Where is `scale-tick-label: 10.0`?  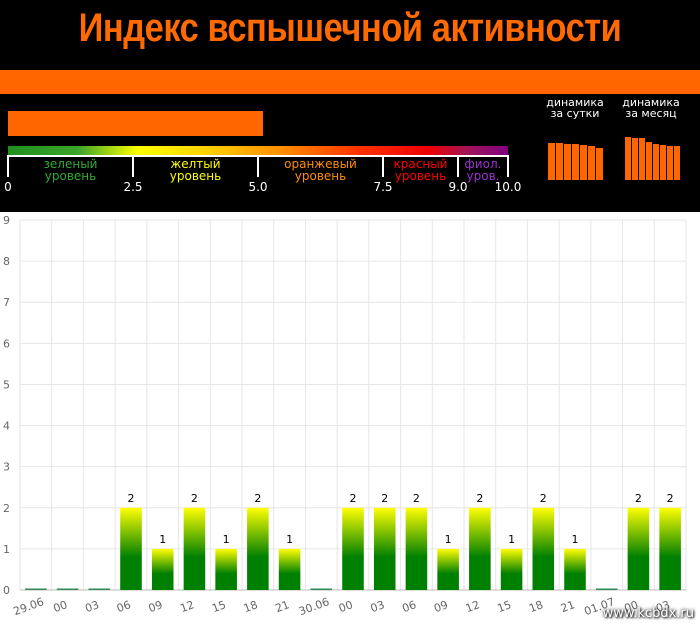
scale-tick-label: 10.0 is located at coordinates (508, 187).